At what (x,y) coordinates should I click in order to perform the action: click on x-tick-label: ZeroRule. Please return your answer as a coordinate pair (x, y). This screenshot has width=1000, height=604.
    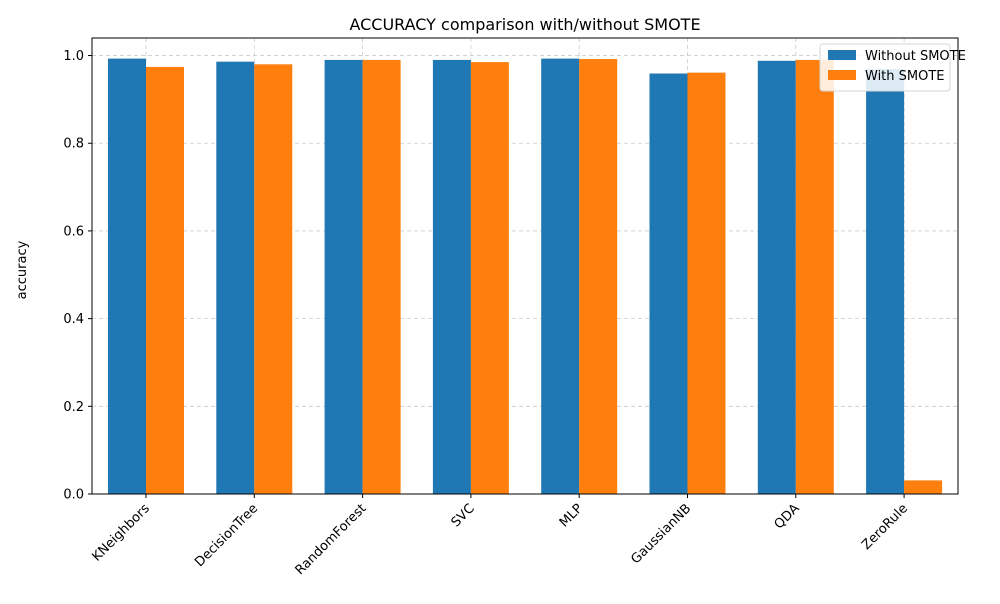
    Looking at the image, I should click on (885, 527).